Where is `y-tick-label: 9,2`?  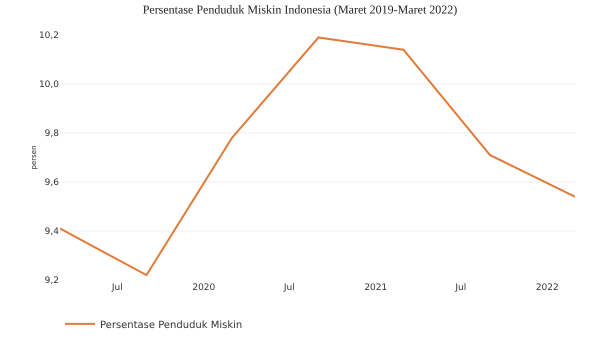
y-tick-label: 9,2 is located at coordinates (51, 281).